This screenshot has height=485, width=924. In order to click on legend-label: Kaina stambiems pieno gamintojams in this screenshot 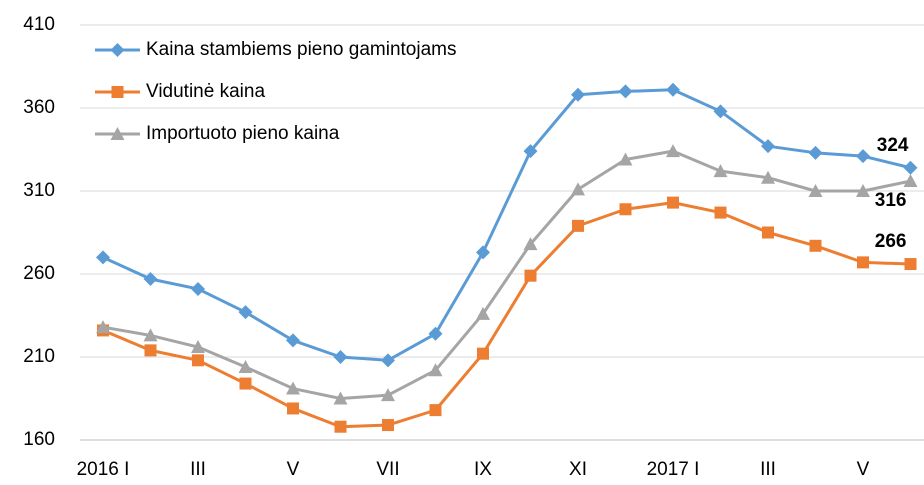, I will do `click(301, 49)`.